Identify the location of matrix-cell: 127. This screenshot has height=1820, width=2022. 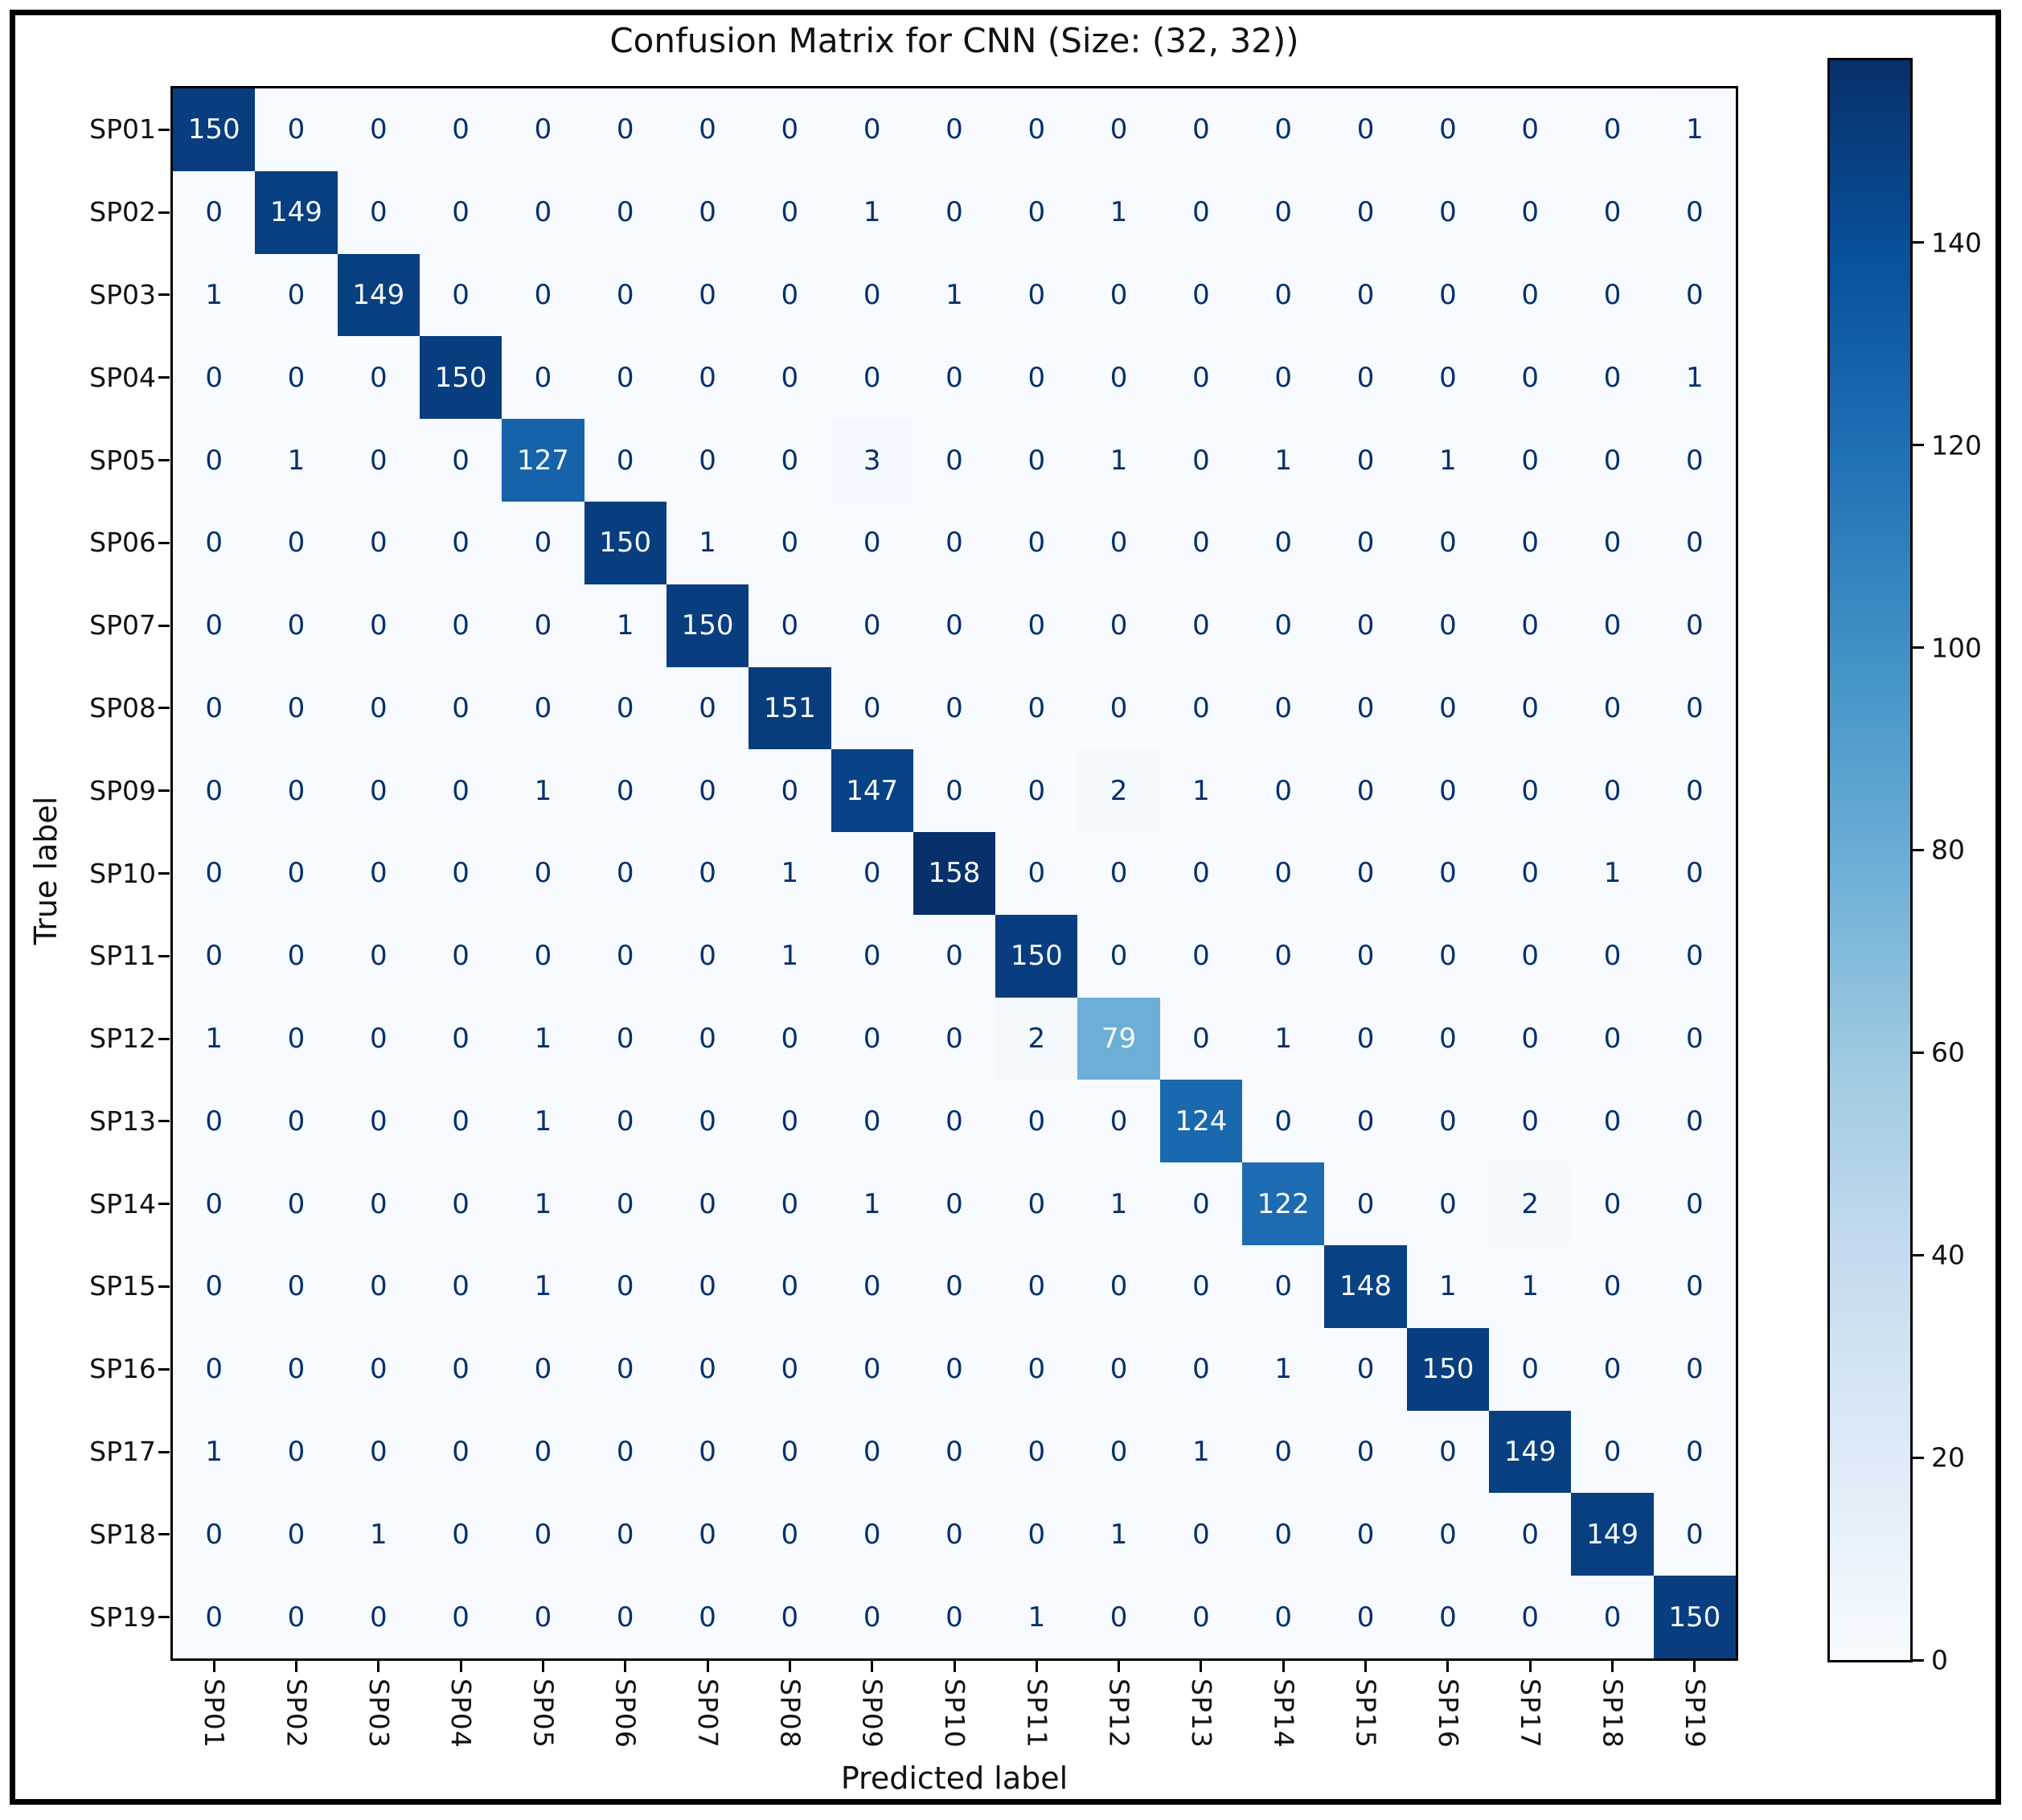
(543, 461).